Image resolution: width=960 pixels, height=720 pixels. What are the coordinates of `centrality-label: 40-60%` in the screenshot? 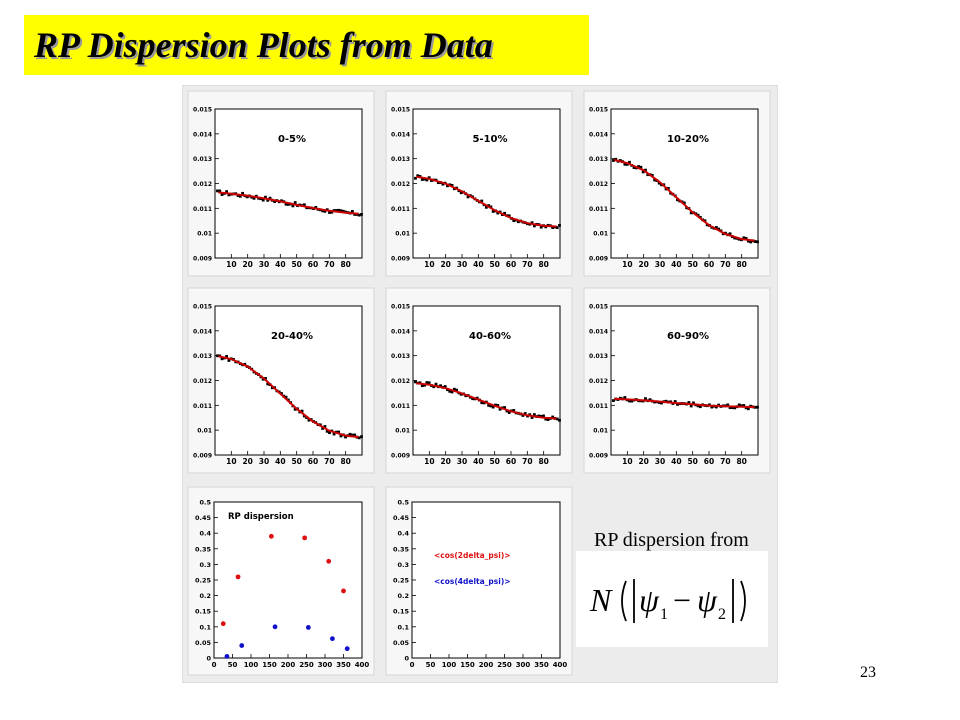 It's located at (490, 336).